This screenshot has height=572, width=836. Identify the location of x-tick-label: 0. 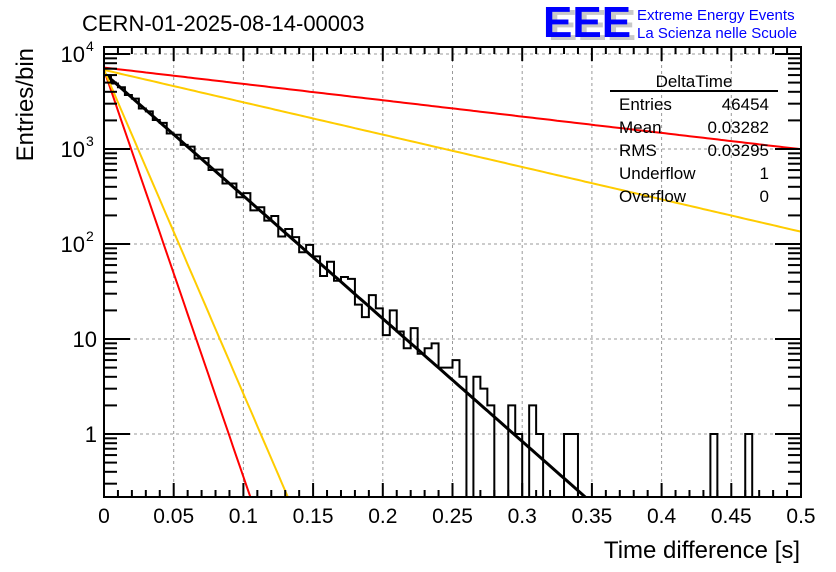
(104, 516).